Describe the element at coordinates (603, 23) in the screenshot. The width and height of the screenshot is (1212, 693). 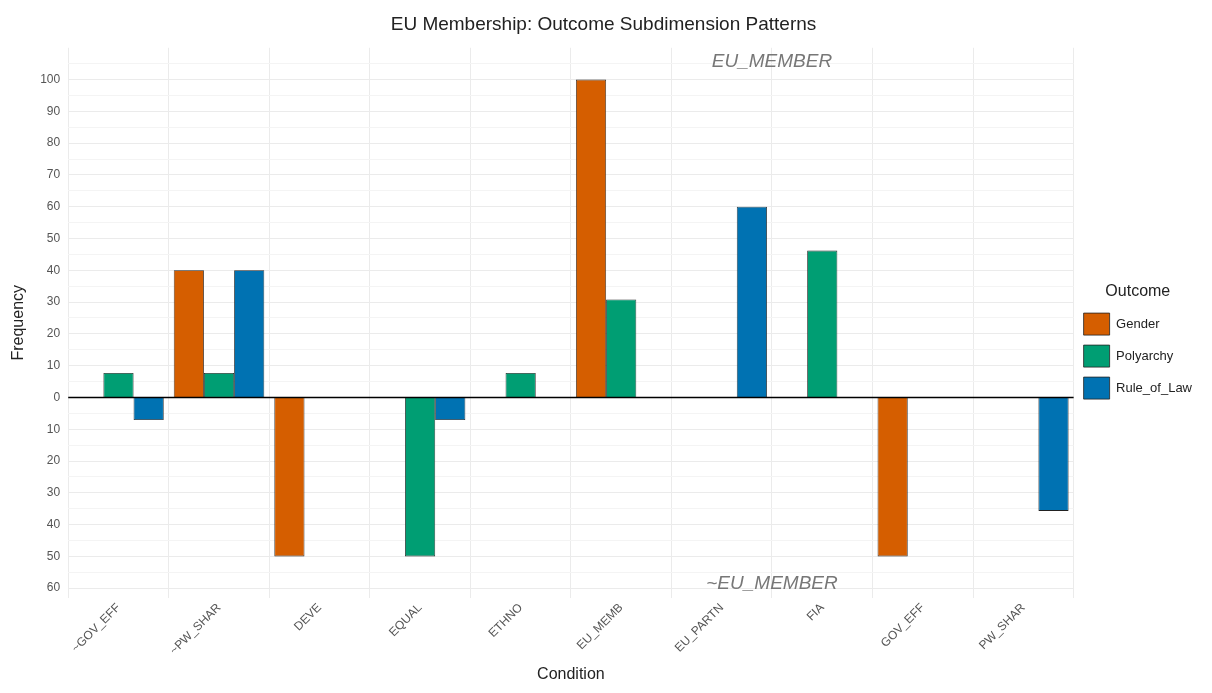
I see `chart-title: EU Membership: Outcome Subdimension Patterns` at that location.